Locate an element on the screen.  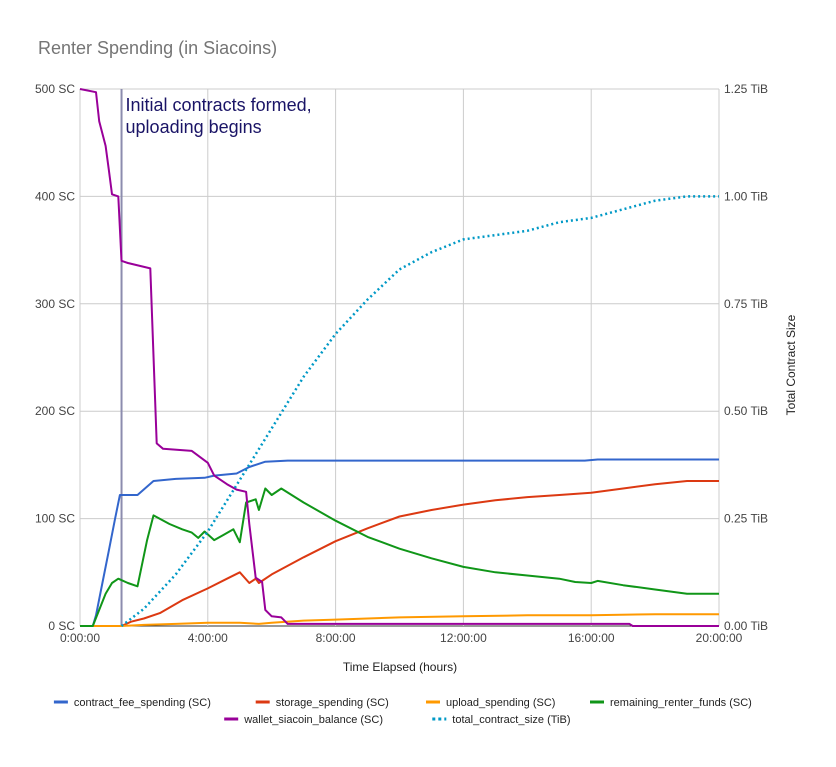
series-line-remaining-renter-funds is located at coordinates (399, 557).